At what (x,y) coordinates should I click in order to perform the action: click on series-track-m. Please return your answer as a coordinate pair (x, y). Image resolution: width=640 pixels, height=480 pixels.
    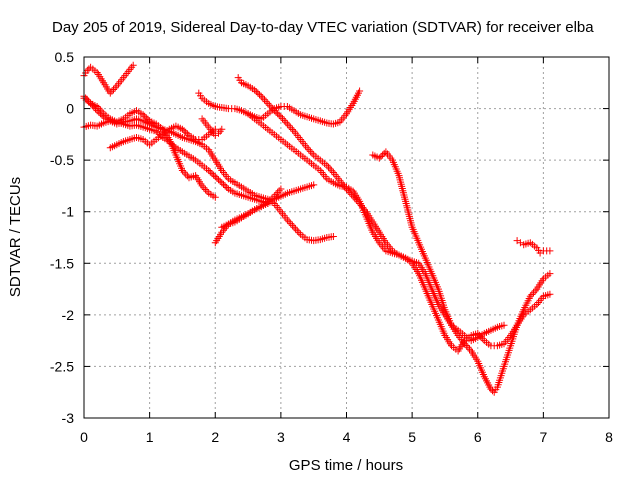
    Looking at the image, I should click on (533, 247).